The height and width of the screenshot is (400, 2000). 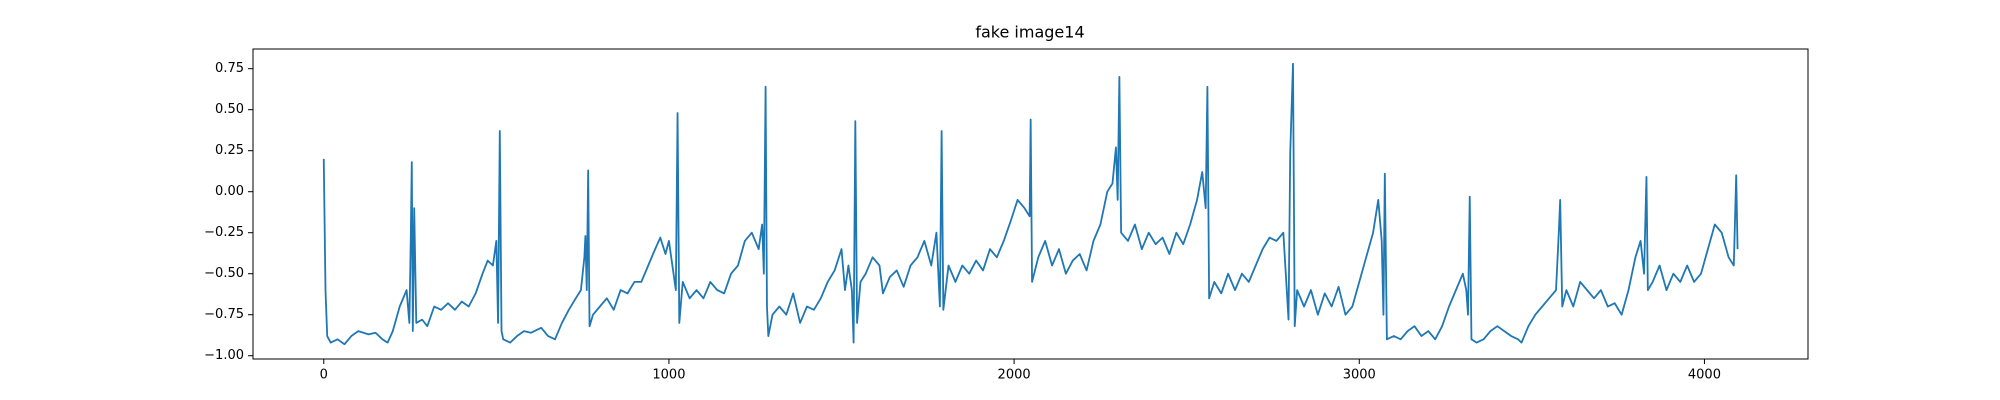 What do you see at coordinates (224, 355) in the screenshot?
I see `y-tick-label: −1.00` at bounding box center [224, 355].